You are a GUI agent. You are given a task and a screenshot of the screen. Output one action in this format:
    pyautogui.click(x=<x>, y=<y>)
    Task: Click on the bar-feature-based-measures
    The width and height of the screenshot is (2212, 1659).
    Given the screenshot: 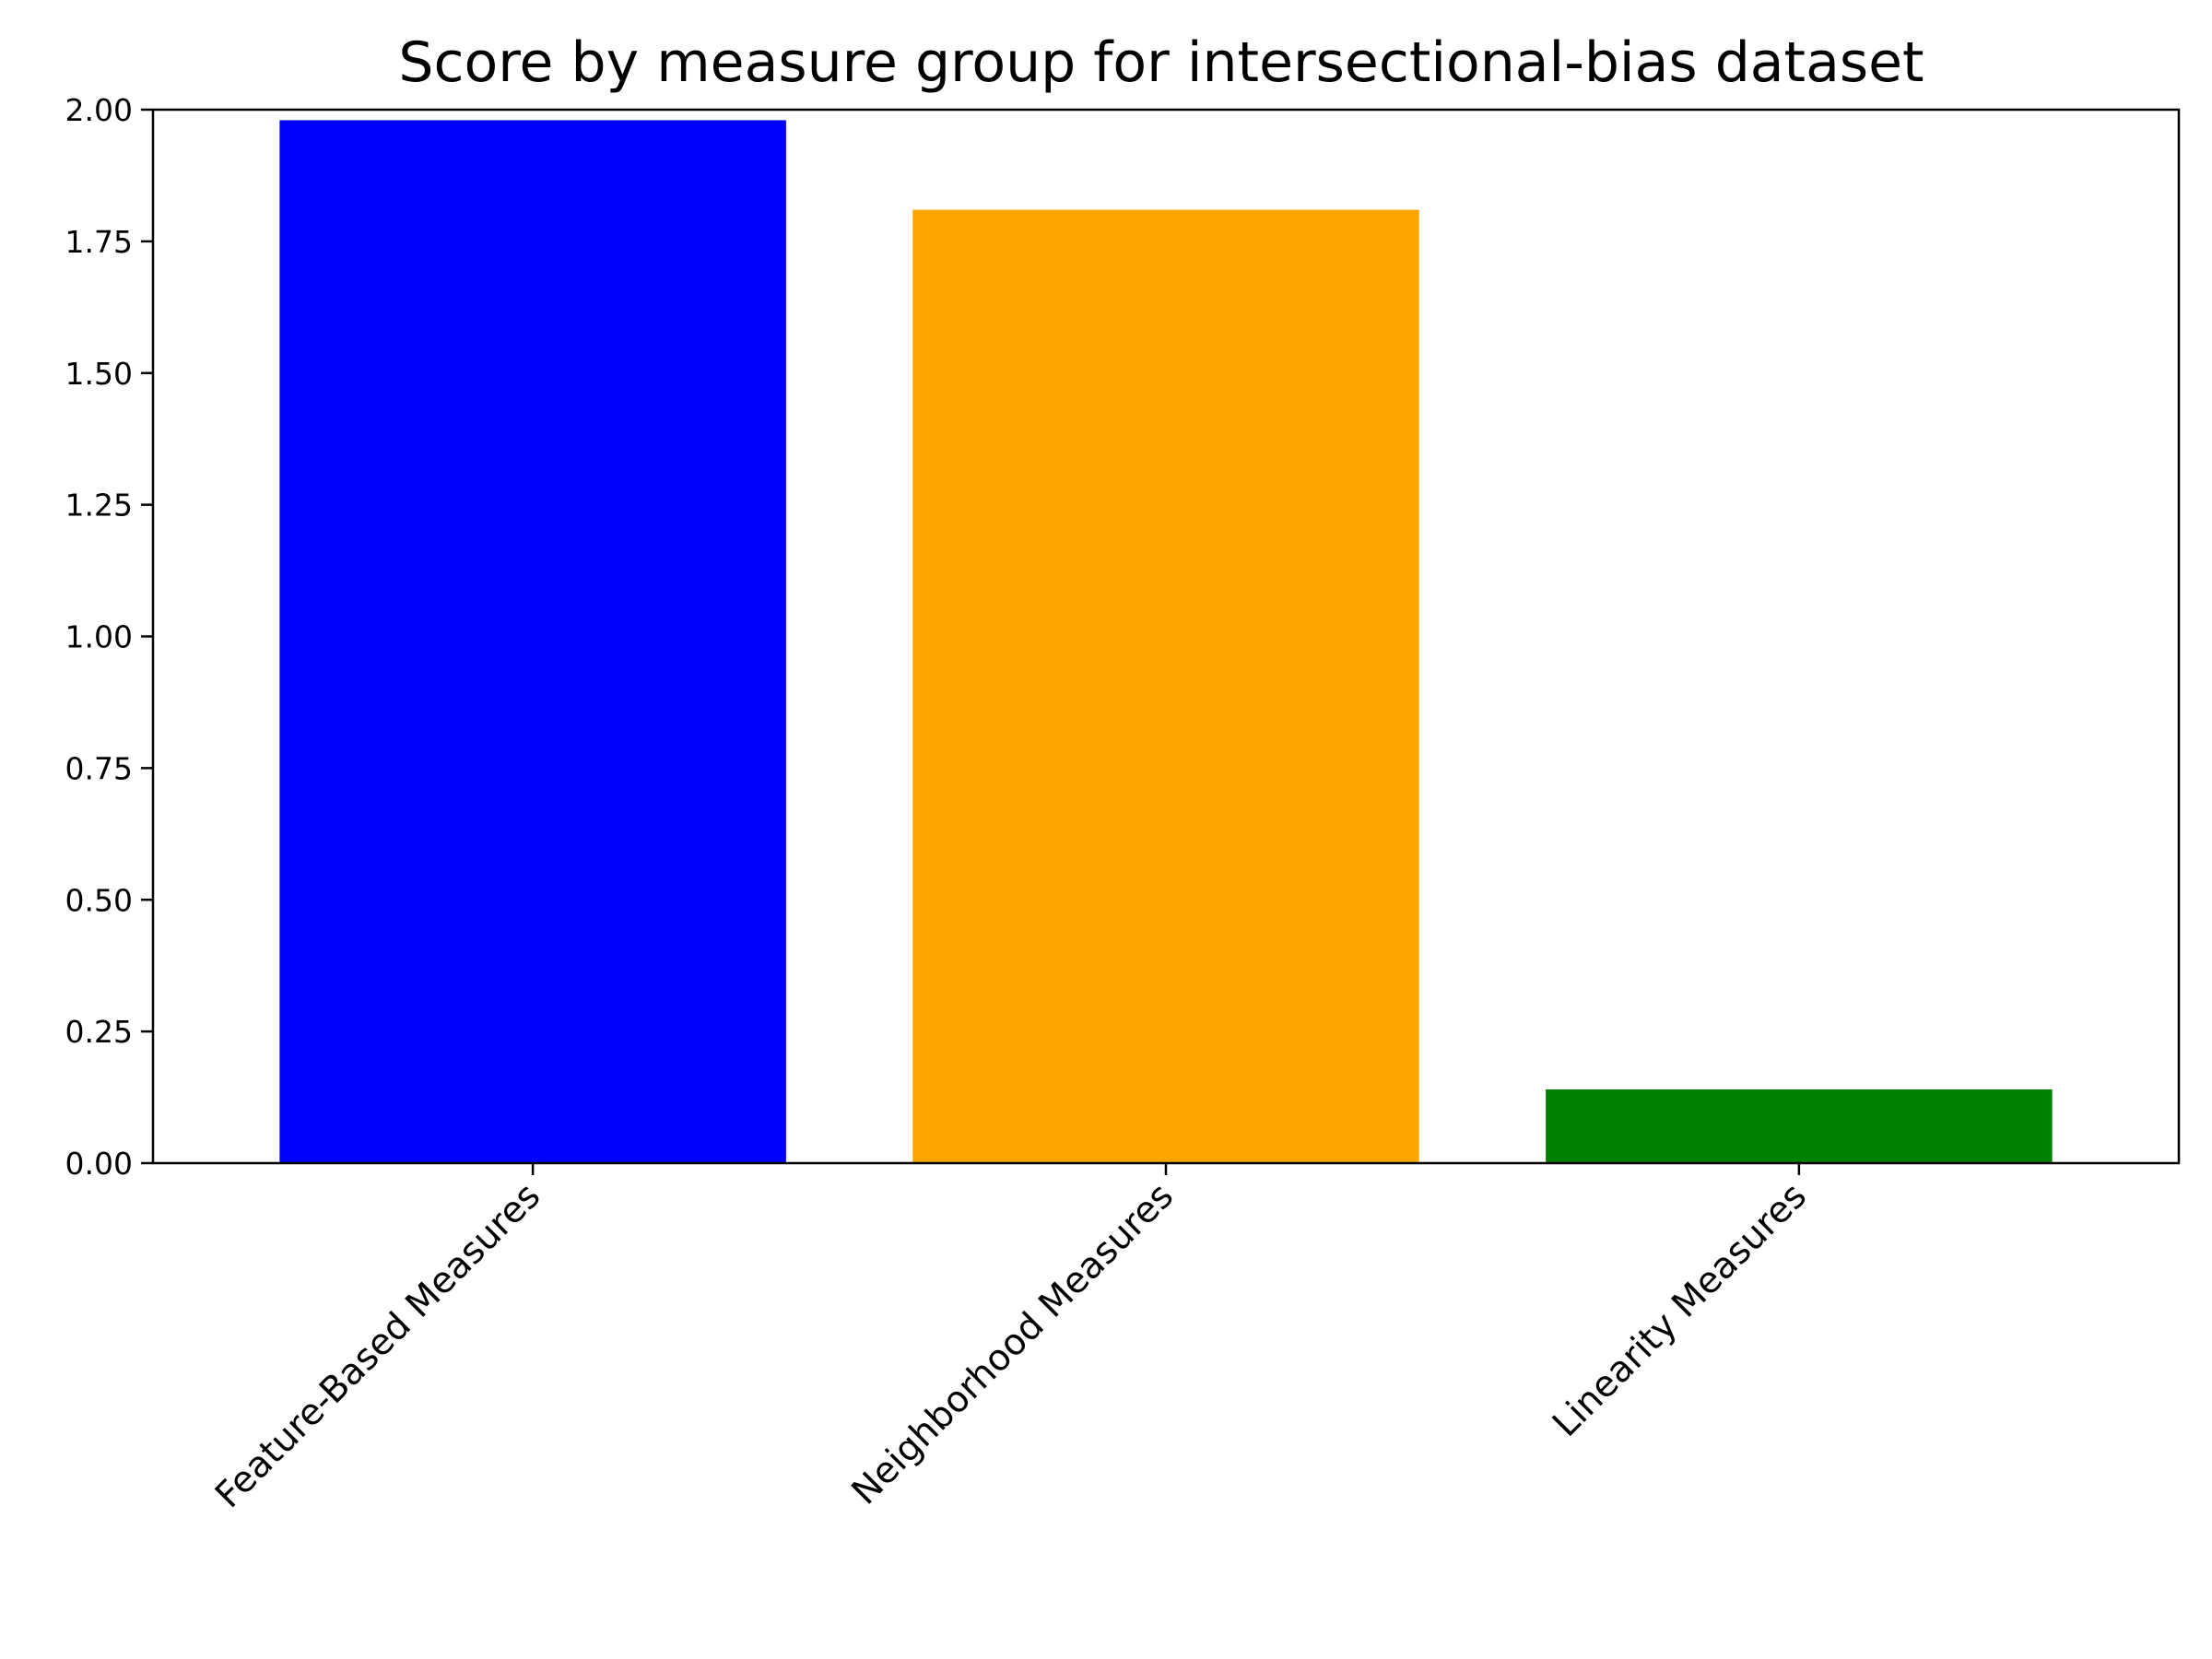 What is the action you would take?
    pyautogui.click(x=532, y=642)
    